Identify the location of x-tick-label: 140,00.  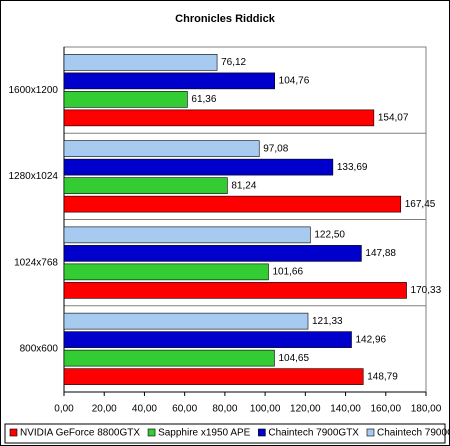
(345, 409).